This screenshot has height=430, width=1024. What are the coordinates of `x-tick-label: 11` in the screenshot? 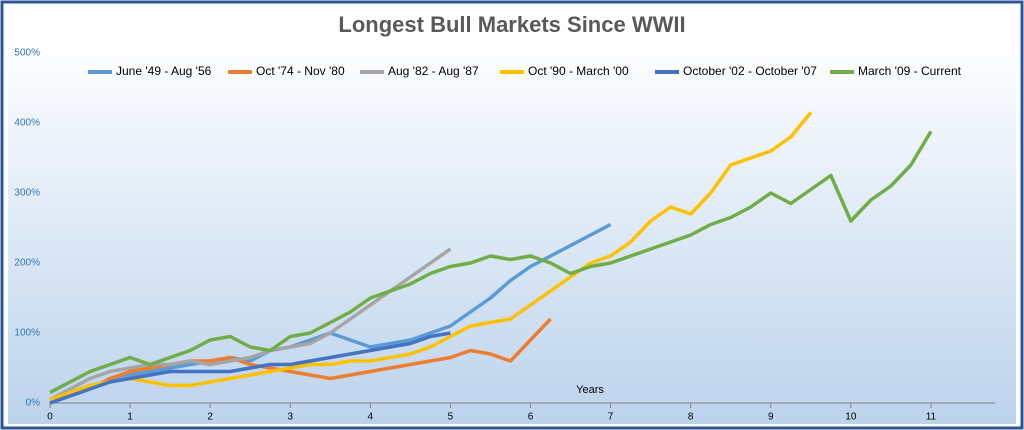 It's located at (931, 417).